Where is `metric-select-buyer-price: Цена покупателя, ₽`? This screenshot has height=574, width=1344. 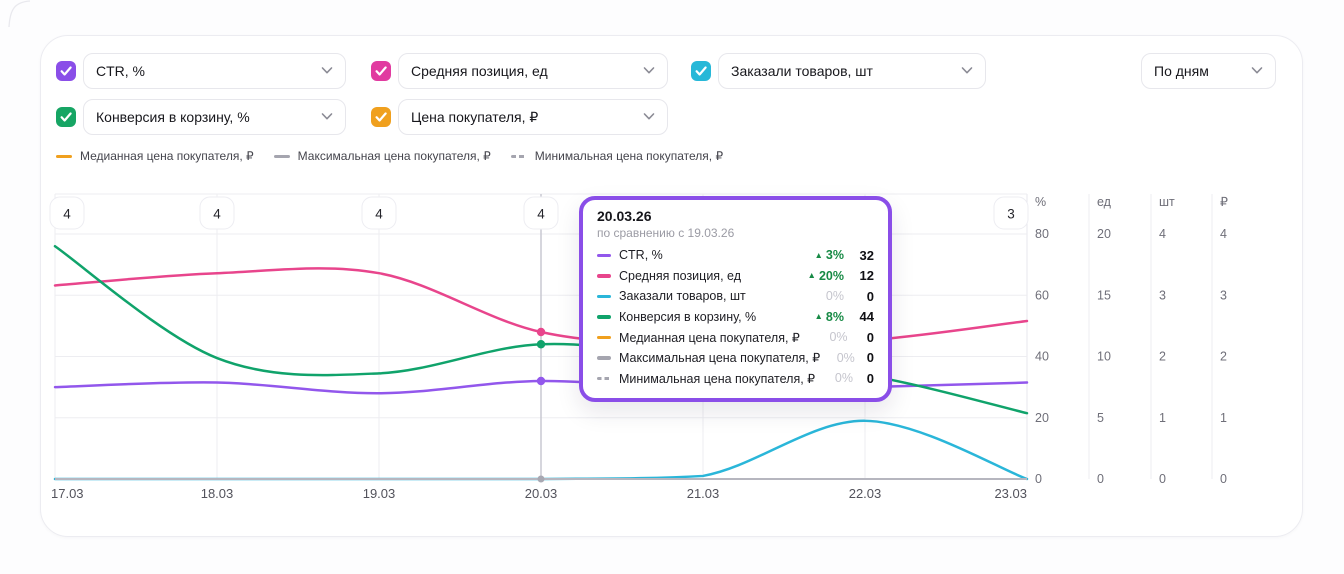 metric-select-buyer-price: Цена покупателя, ₽ is located at coordinates (533, 117).